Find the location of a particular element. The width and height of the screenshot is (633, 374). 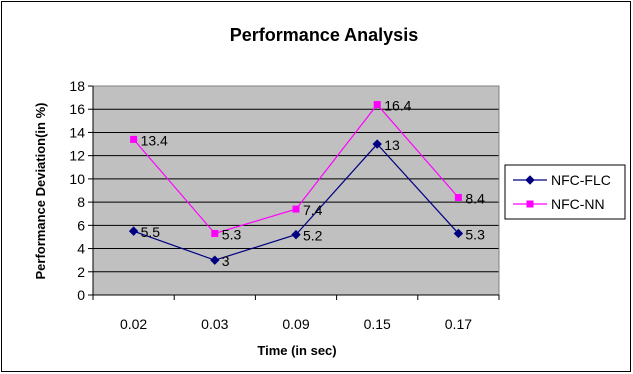

y-tick-label: 12 is located at coordinates (77, 156).